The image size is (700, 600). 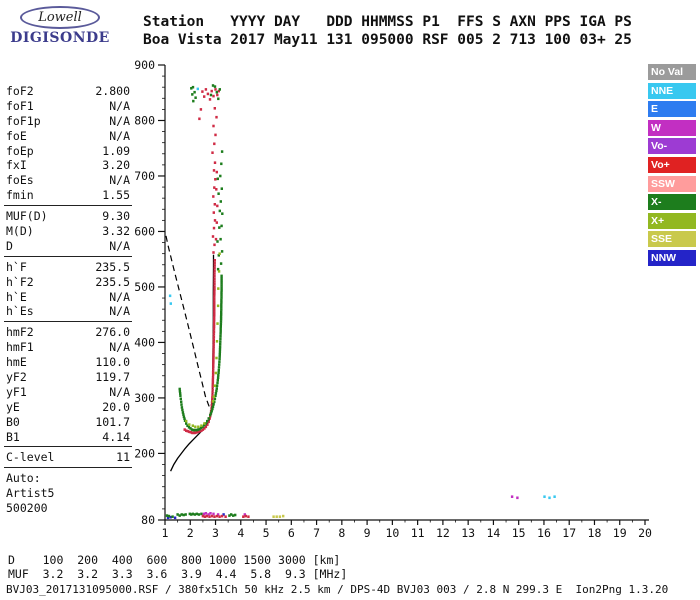 I want to click on x-tick-label: 9, so click(x=367, y=533).